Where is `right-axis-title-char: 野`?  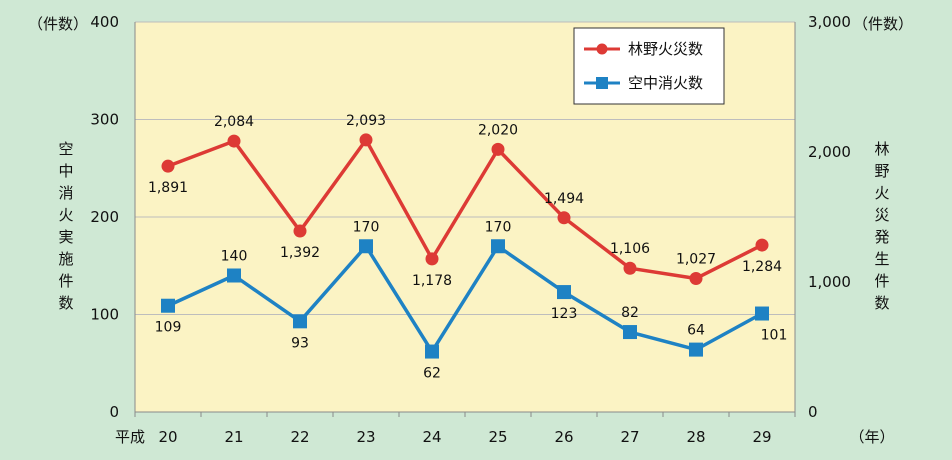 right-axis-title-char: 野 is located at coordinates (881, 171).